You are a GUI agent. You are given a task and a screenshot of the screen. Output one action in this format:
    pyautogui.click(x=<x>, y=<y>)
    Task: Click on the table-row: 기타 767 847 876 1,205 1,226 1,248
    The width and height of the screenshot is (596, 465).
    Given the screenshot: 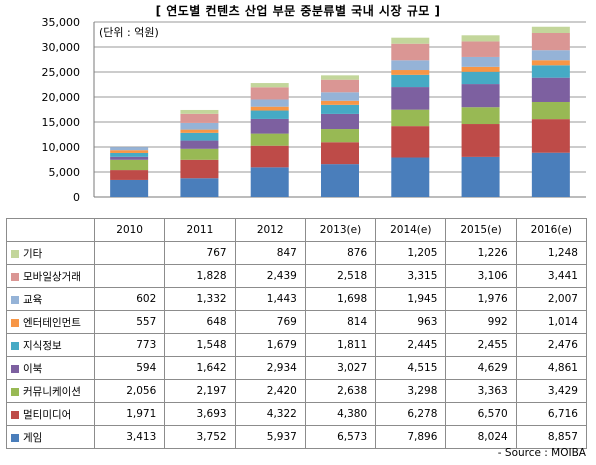 What is the action you would take?
    pyautogui.click(x=296, y=253)
    